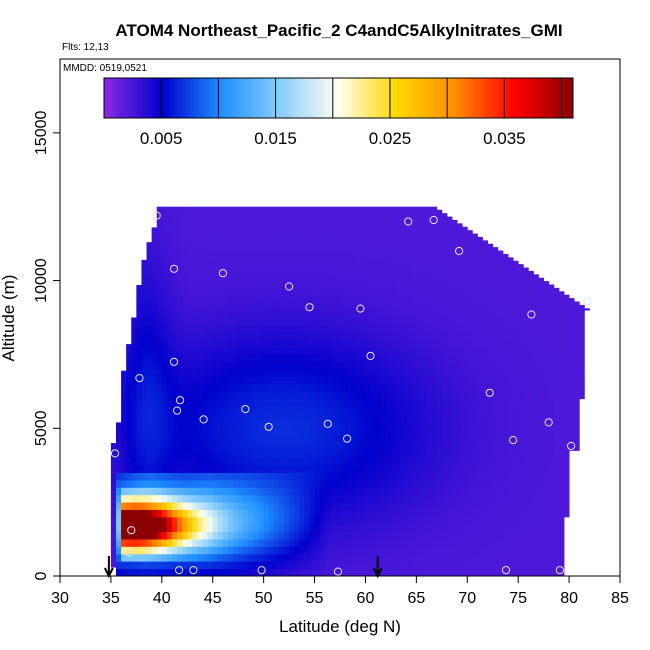  Describe the element at coordinates (111, 598) in the screenshot. I see `x-tick-label: 35` at that location.